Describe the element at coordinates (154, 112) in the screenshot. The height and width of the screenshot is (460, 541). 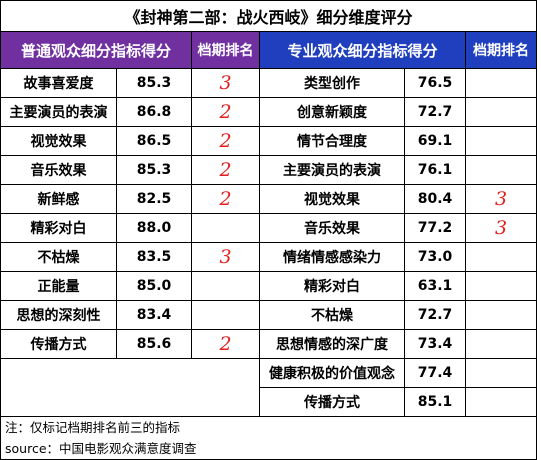
I see `general-score: 86.8` at that location.